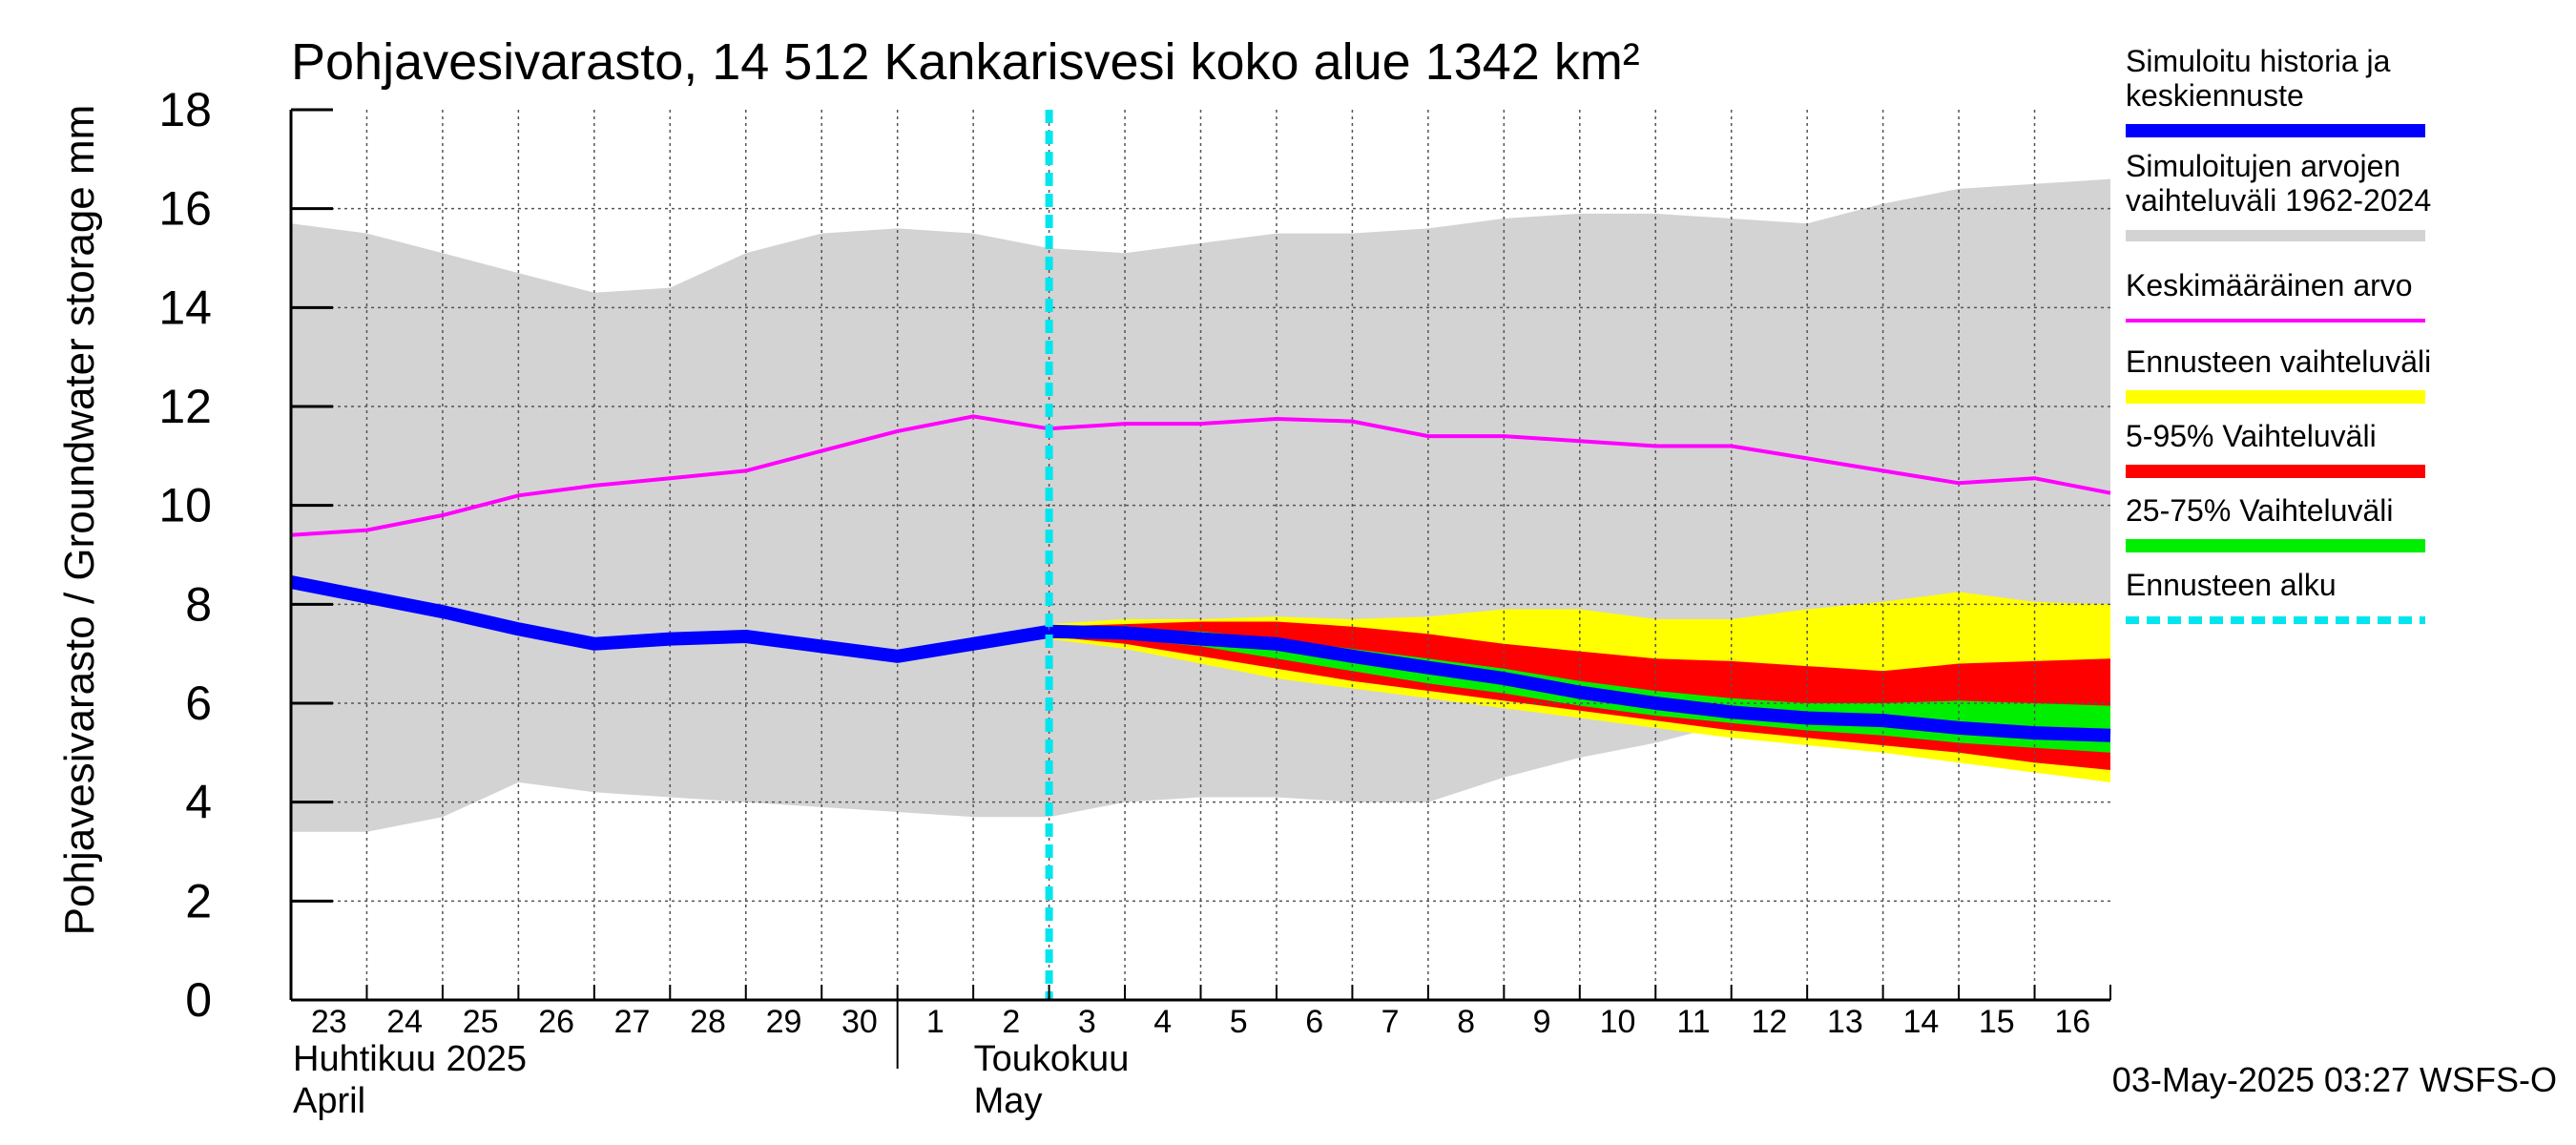 The image size is (2576, 1145). I want to click on y-tick-label: 12, so click(185, 406).